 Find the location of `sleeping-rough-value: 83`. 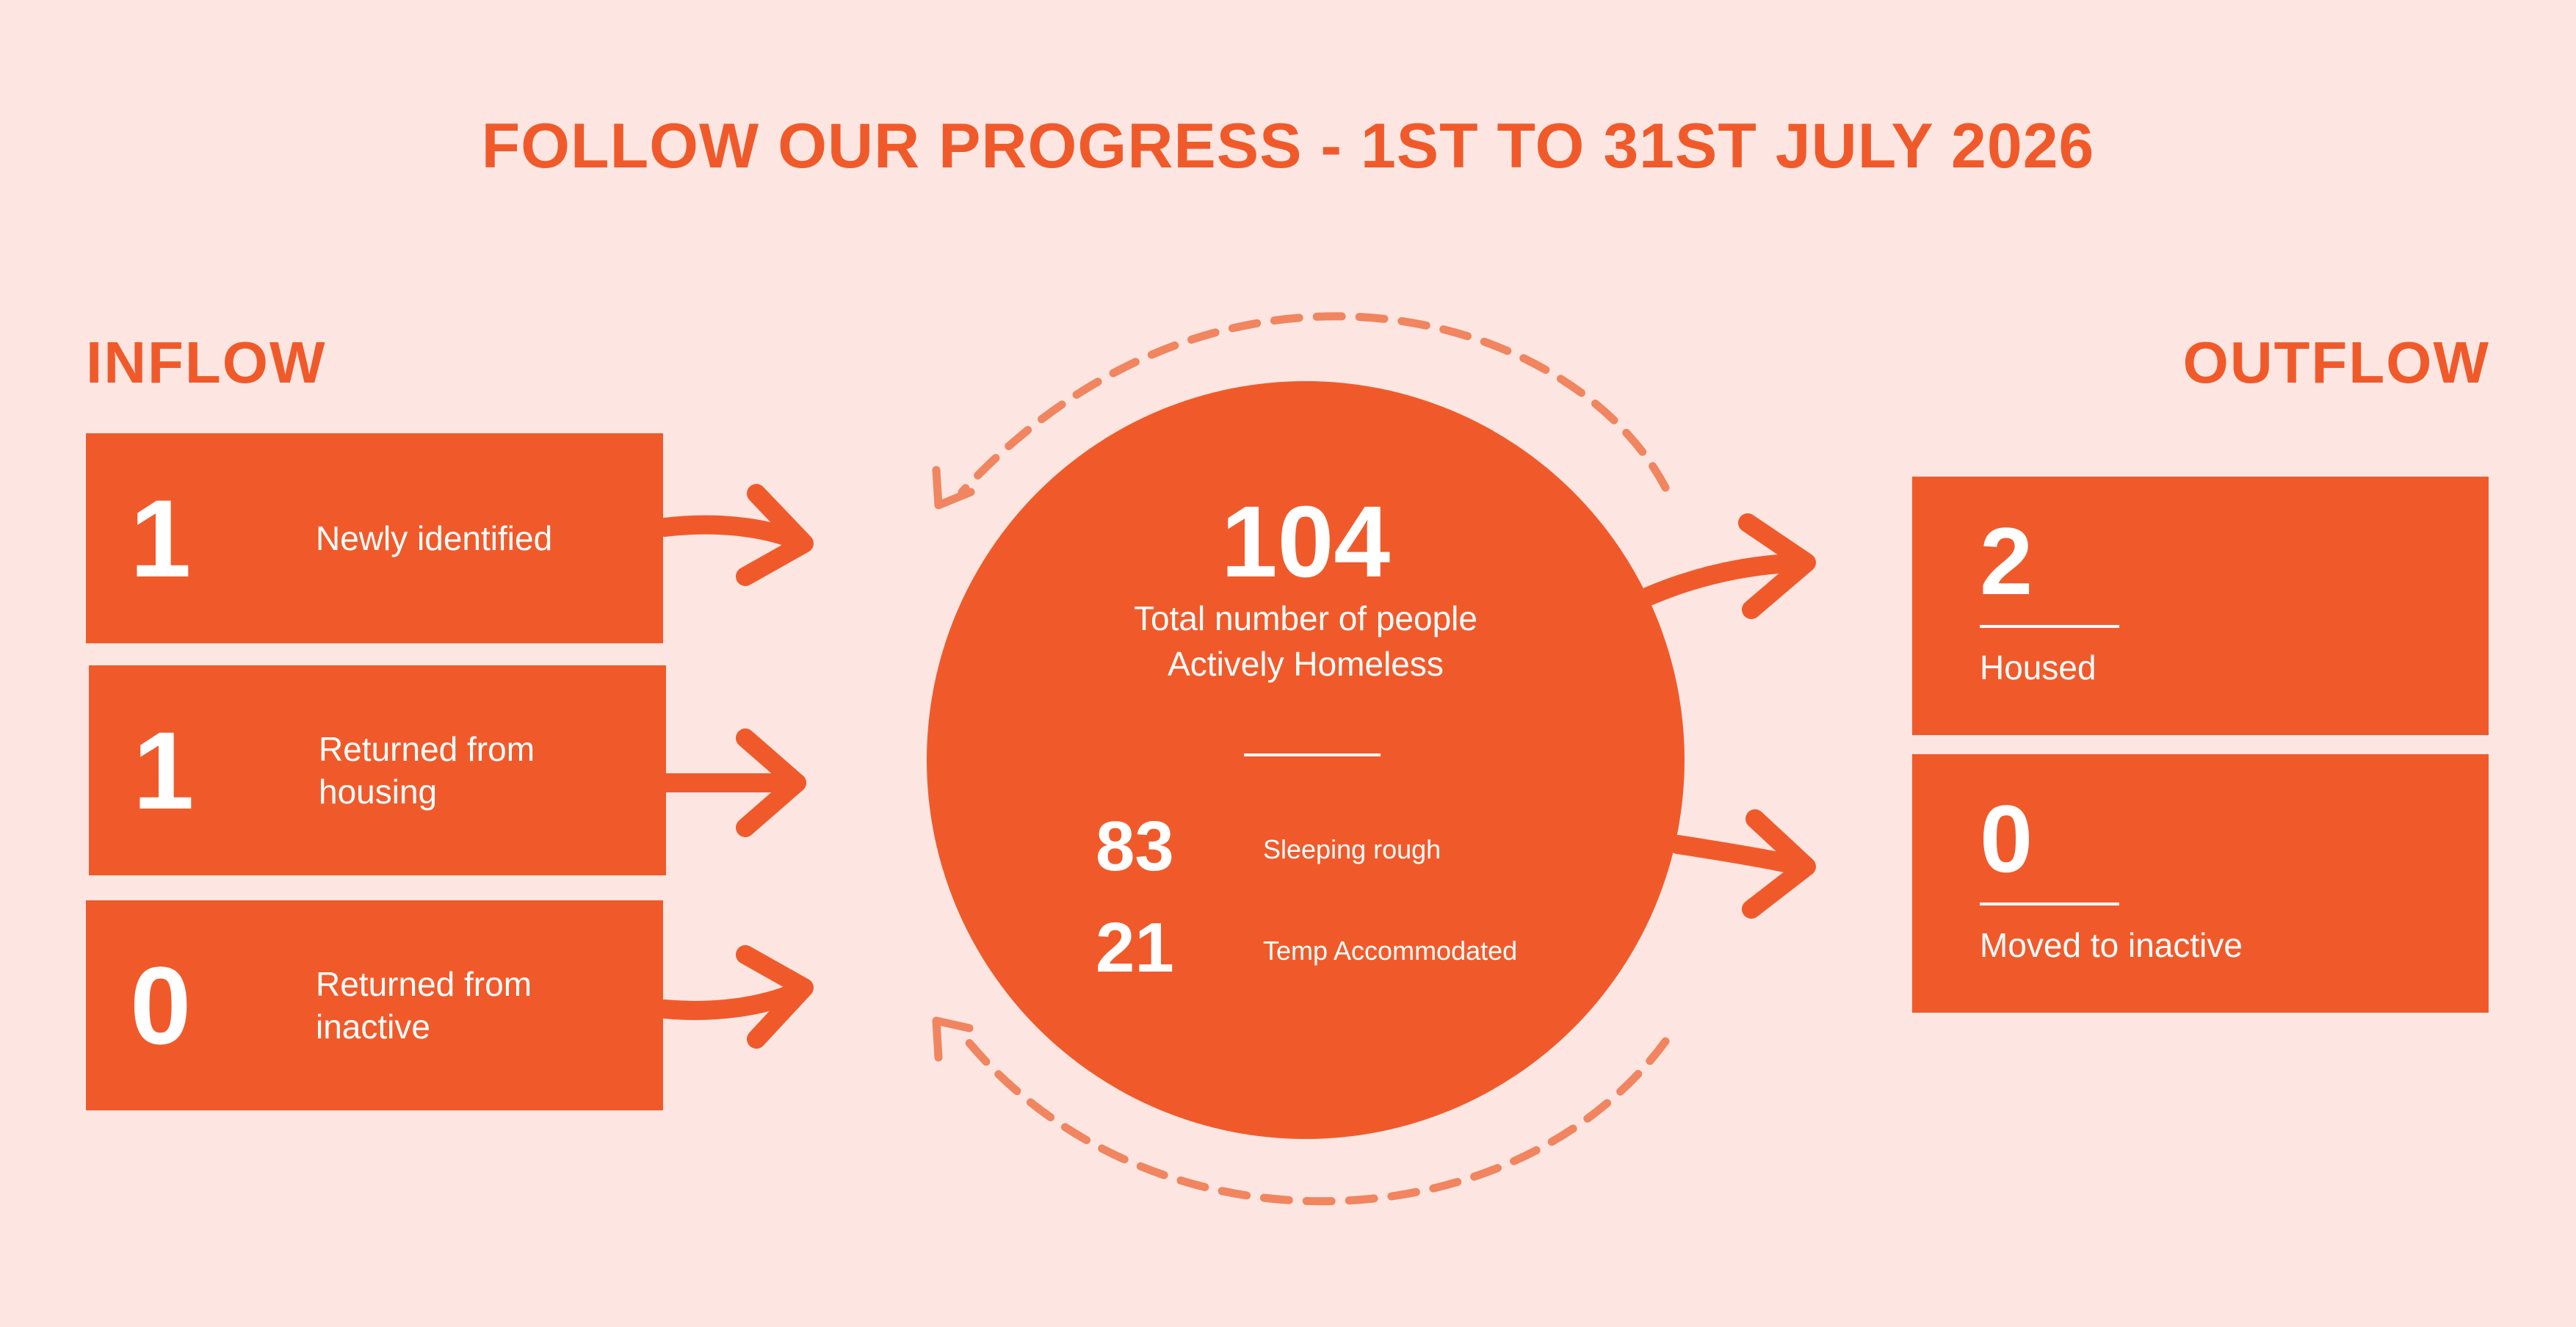

sleeping-rough-value: 83 is located at coordinates (1135, 847).